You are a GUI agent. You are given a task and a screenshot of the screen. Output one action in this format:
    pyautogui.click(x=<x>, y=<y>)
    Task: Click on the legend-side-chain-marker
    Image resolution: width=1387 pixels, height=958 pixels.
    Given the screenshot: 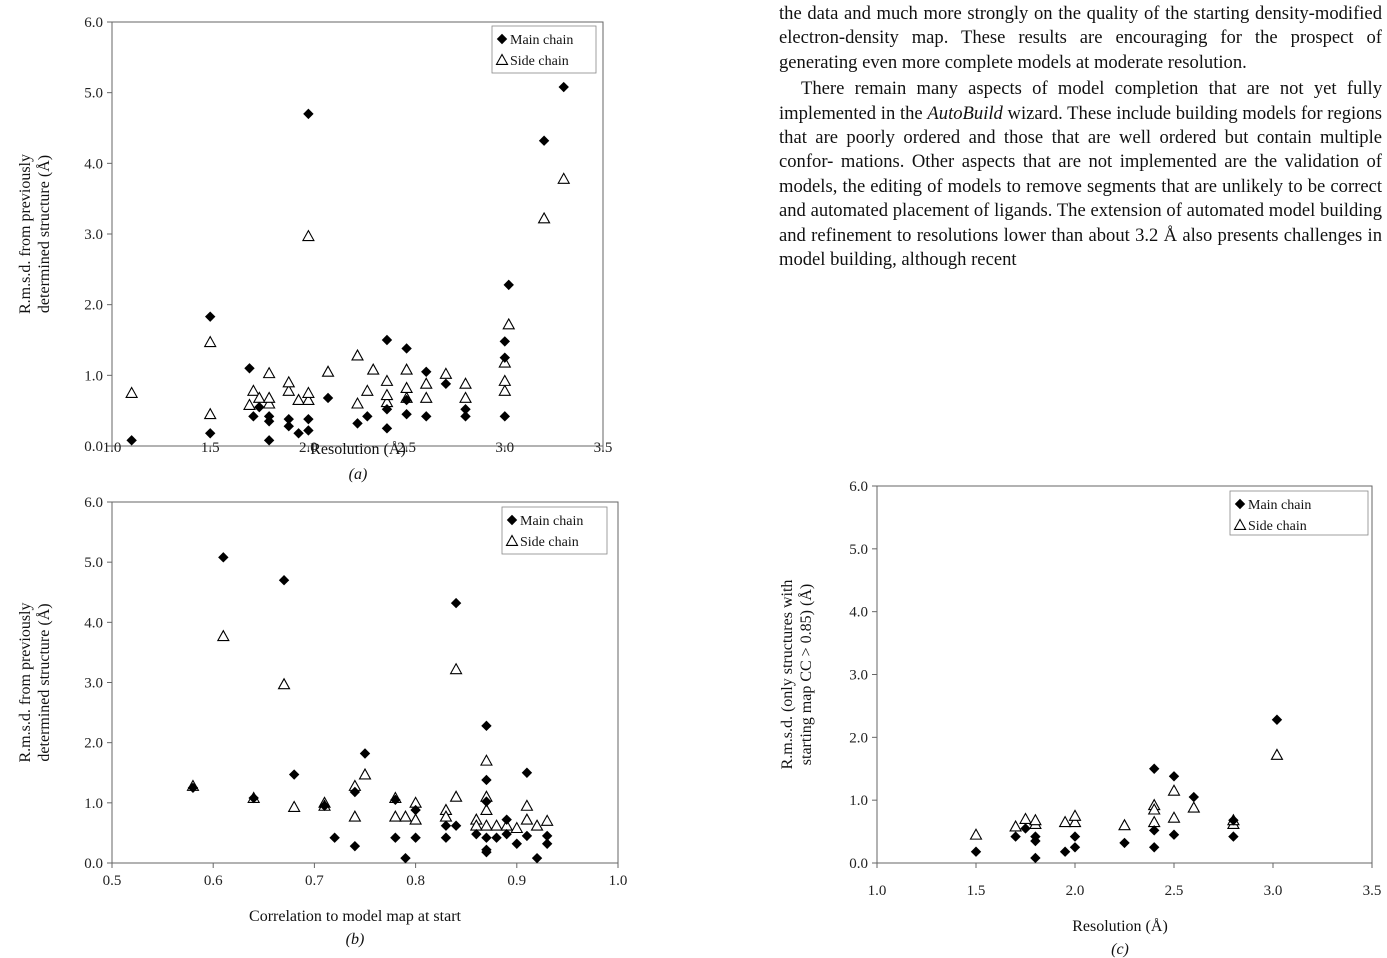 What is the action you would take?
    pyautogui.click(x=512, y=540)
    